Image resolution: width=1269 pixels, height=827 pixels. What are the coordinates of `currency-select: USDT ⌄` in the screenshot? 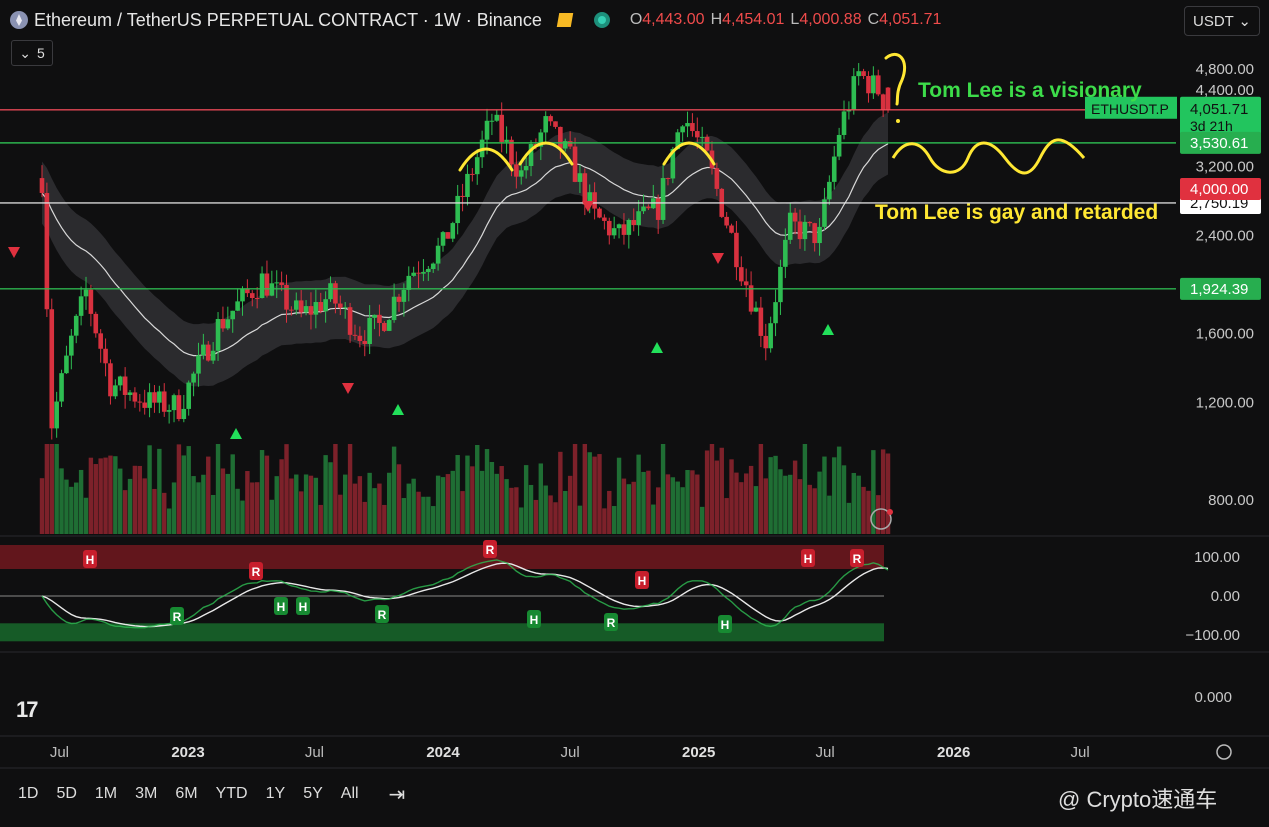 It's located at (1222, 21).